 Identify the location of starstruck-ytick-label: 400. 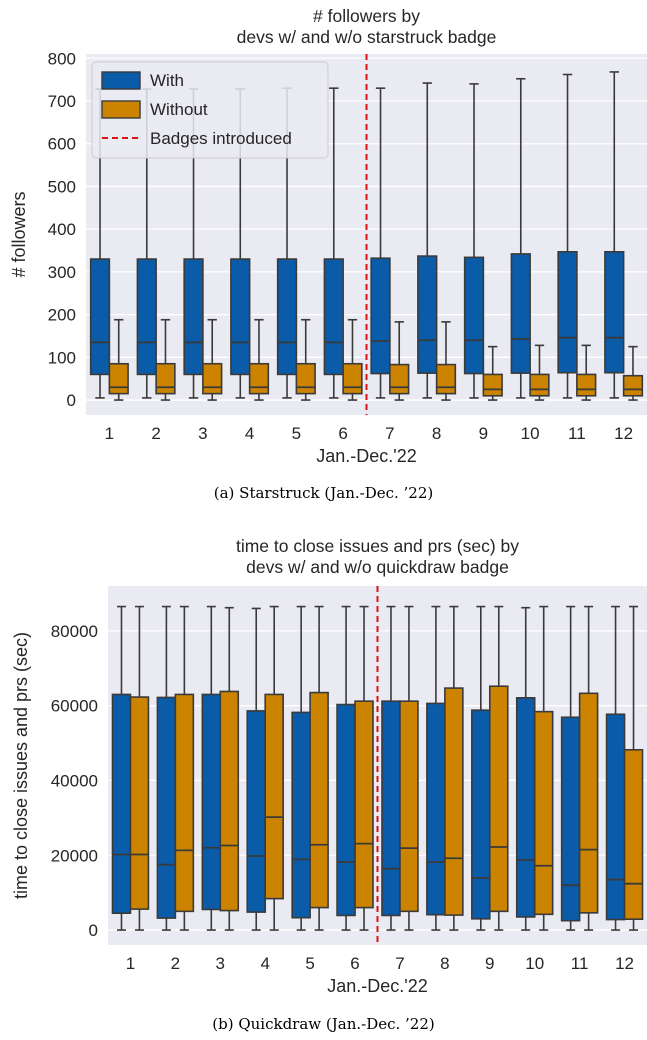
(62, 229).